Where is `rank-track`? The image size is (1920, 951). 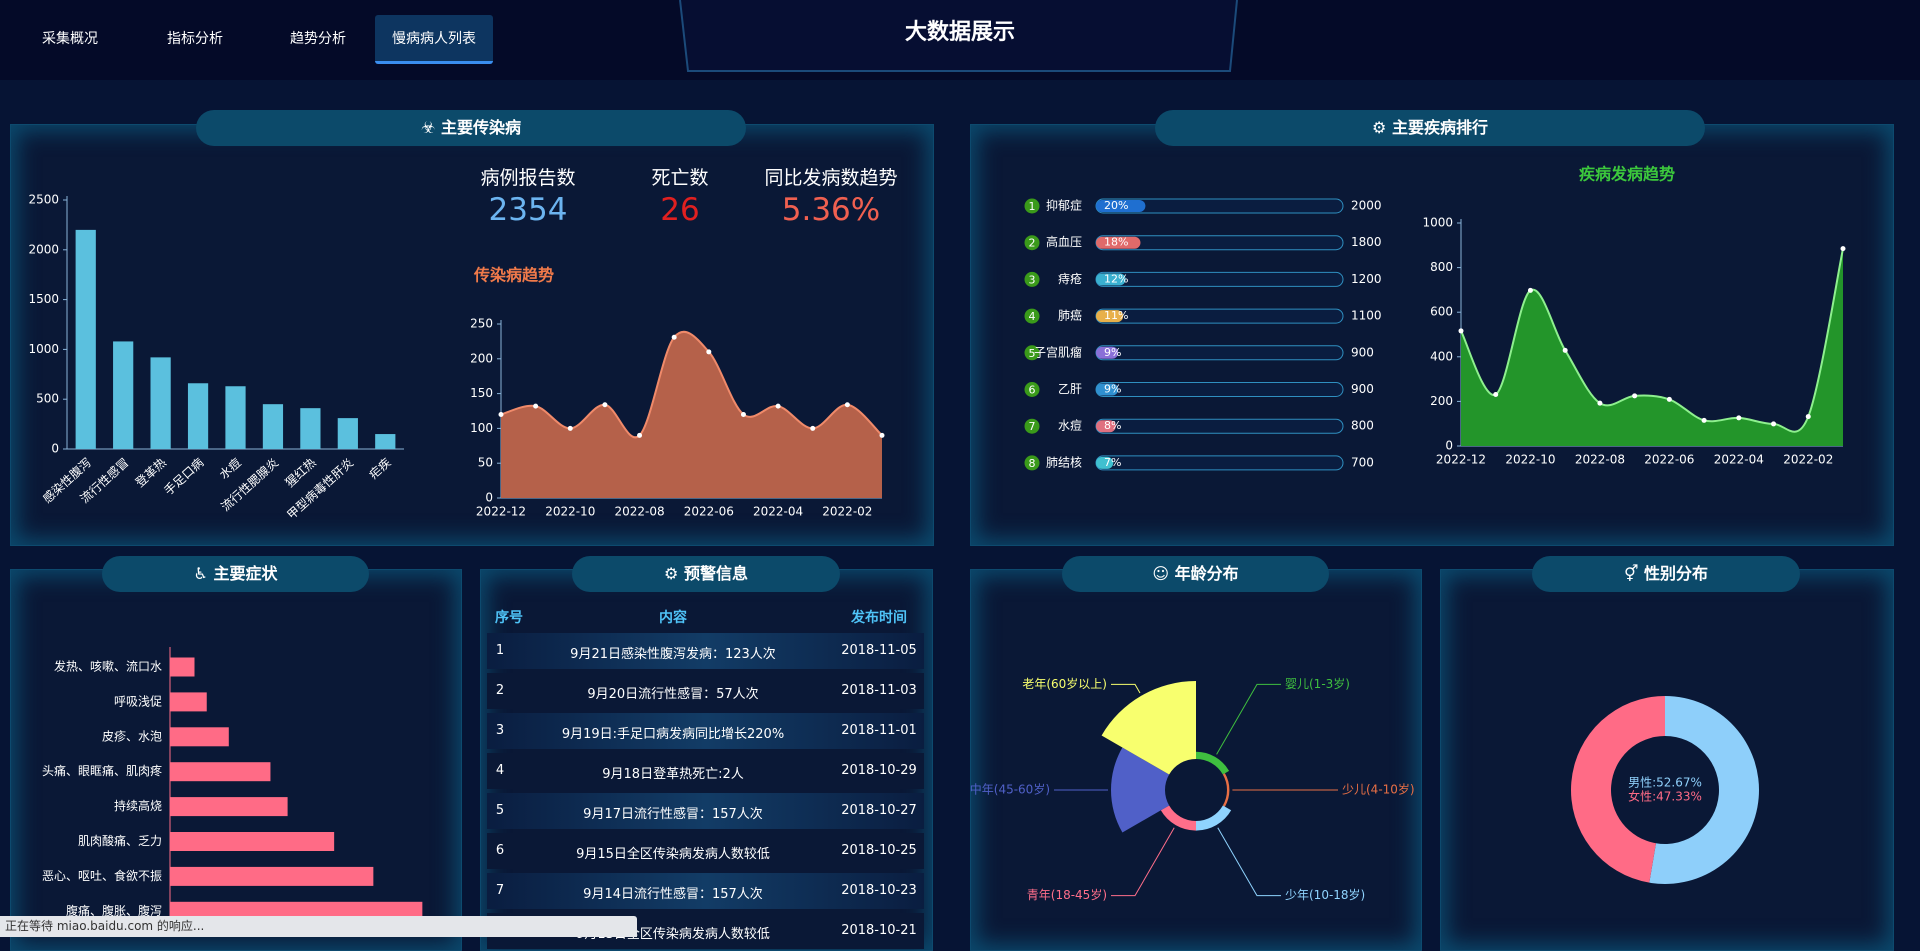
rank-track is located at coordinates (1219, 279).